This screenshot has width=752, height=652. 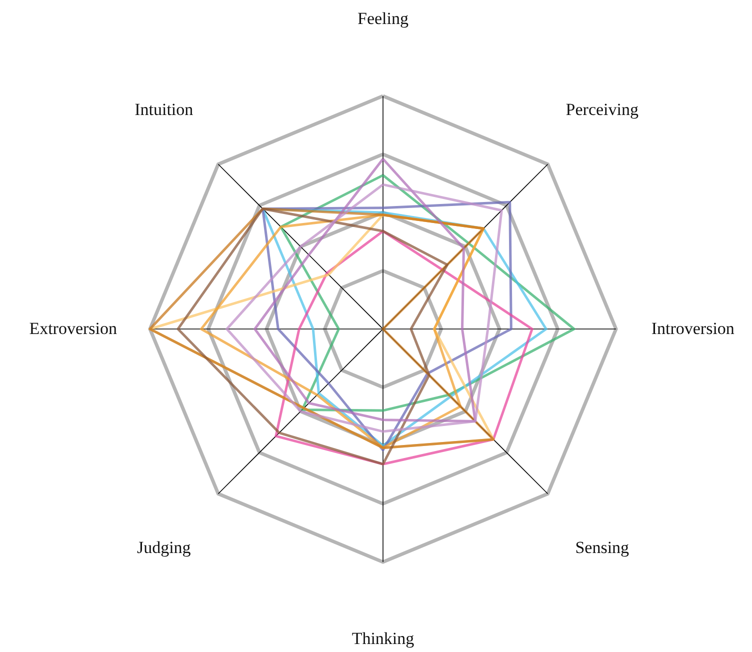 What do you see at coordinates (73, 328) in the screenshot?
I see `spoke-label: Extroversion` at bounding box center [73, 328].